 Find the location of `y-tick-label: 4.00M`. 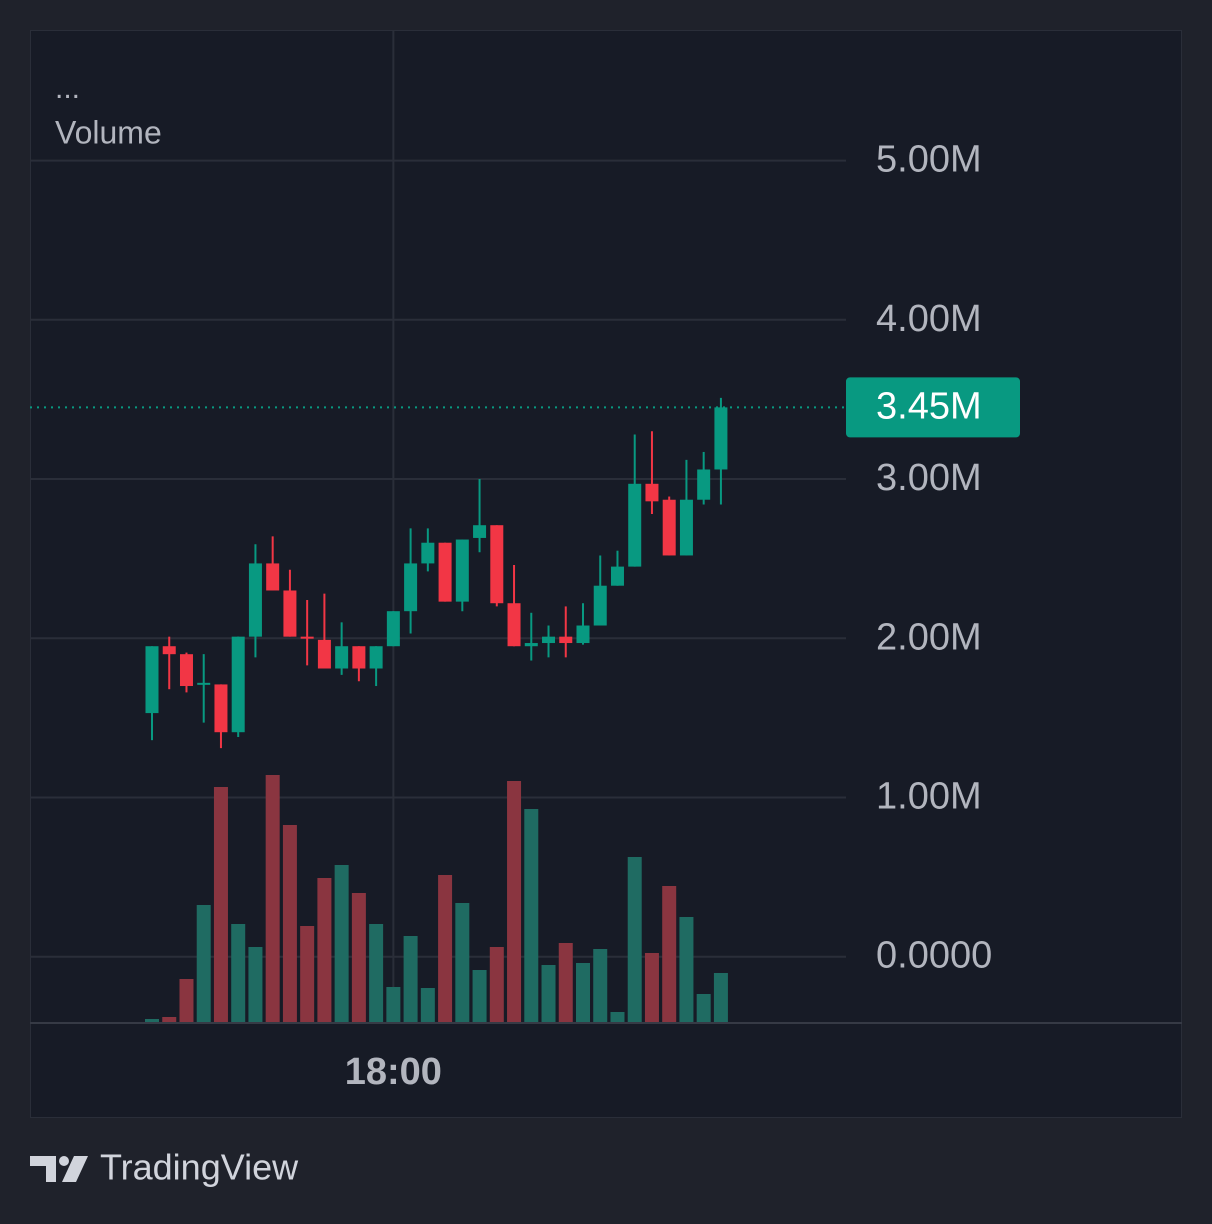

y-tick-label: 4.00M is located at coordinates (929, 319).